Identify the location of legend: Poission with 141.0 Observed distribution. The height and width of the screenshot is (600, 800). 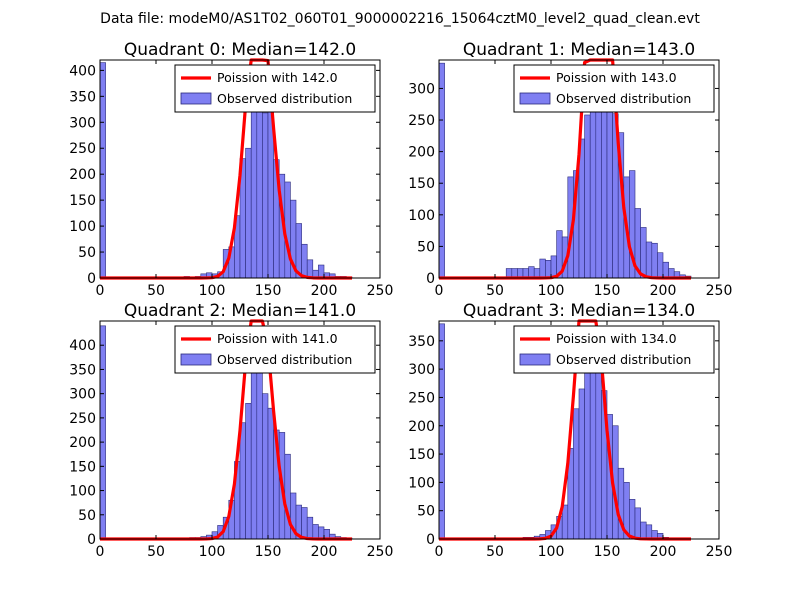
(275, 349).